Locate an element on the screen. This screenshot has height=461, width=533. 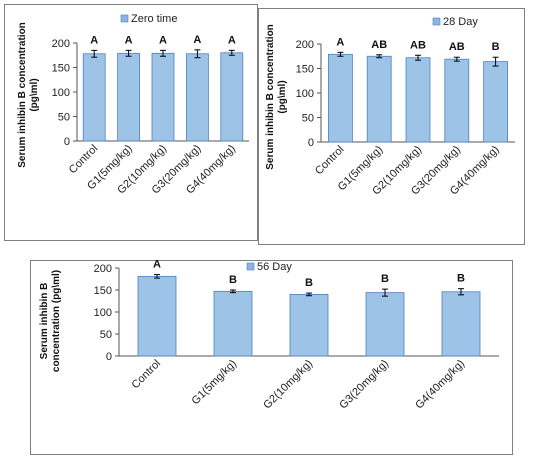
y-axis-label-line: concentration (pg\ml) is located at coordinates (56, 321).